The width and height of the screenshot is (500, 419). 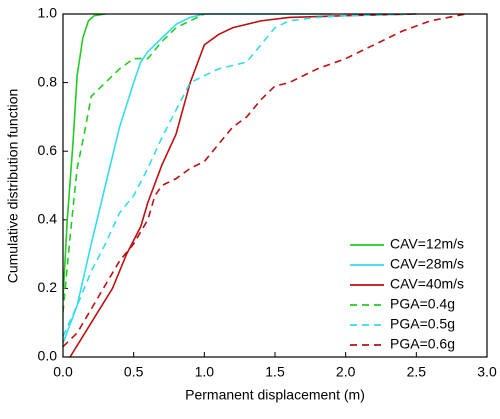 What do you see at coordinates (134, 372) in the screenshot?
I see `x-tick-label: 0.5` at bounding box center [134, 372].